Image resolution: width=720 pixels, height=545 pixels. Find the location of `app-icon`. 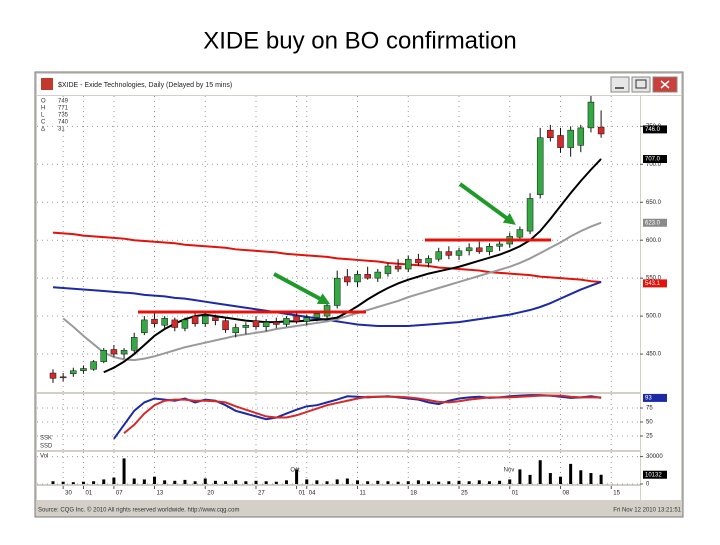

app-icon is located at coordinates (47, 84).